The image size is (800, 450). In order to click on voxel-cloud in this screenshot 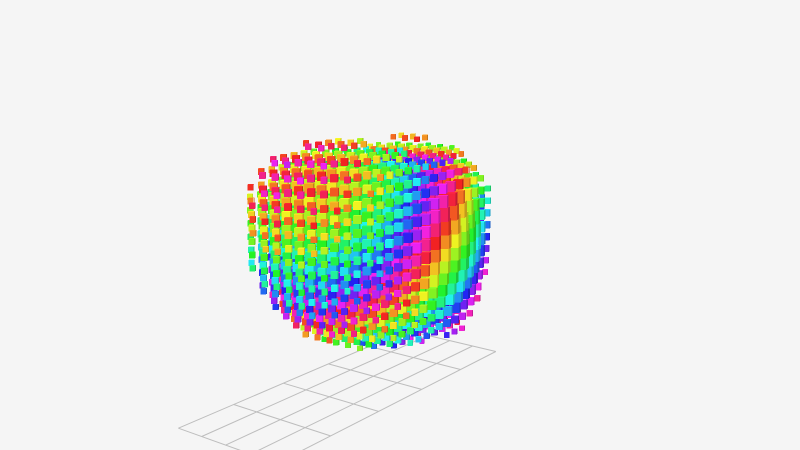, I will do `click(368, 242)`.